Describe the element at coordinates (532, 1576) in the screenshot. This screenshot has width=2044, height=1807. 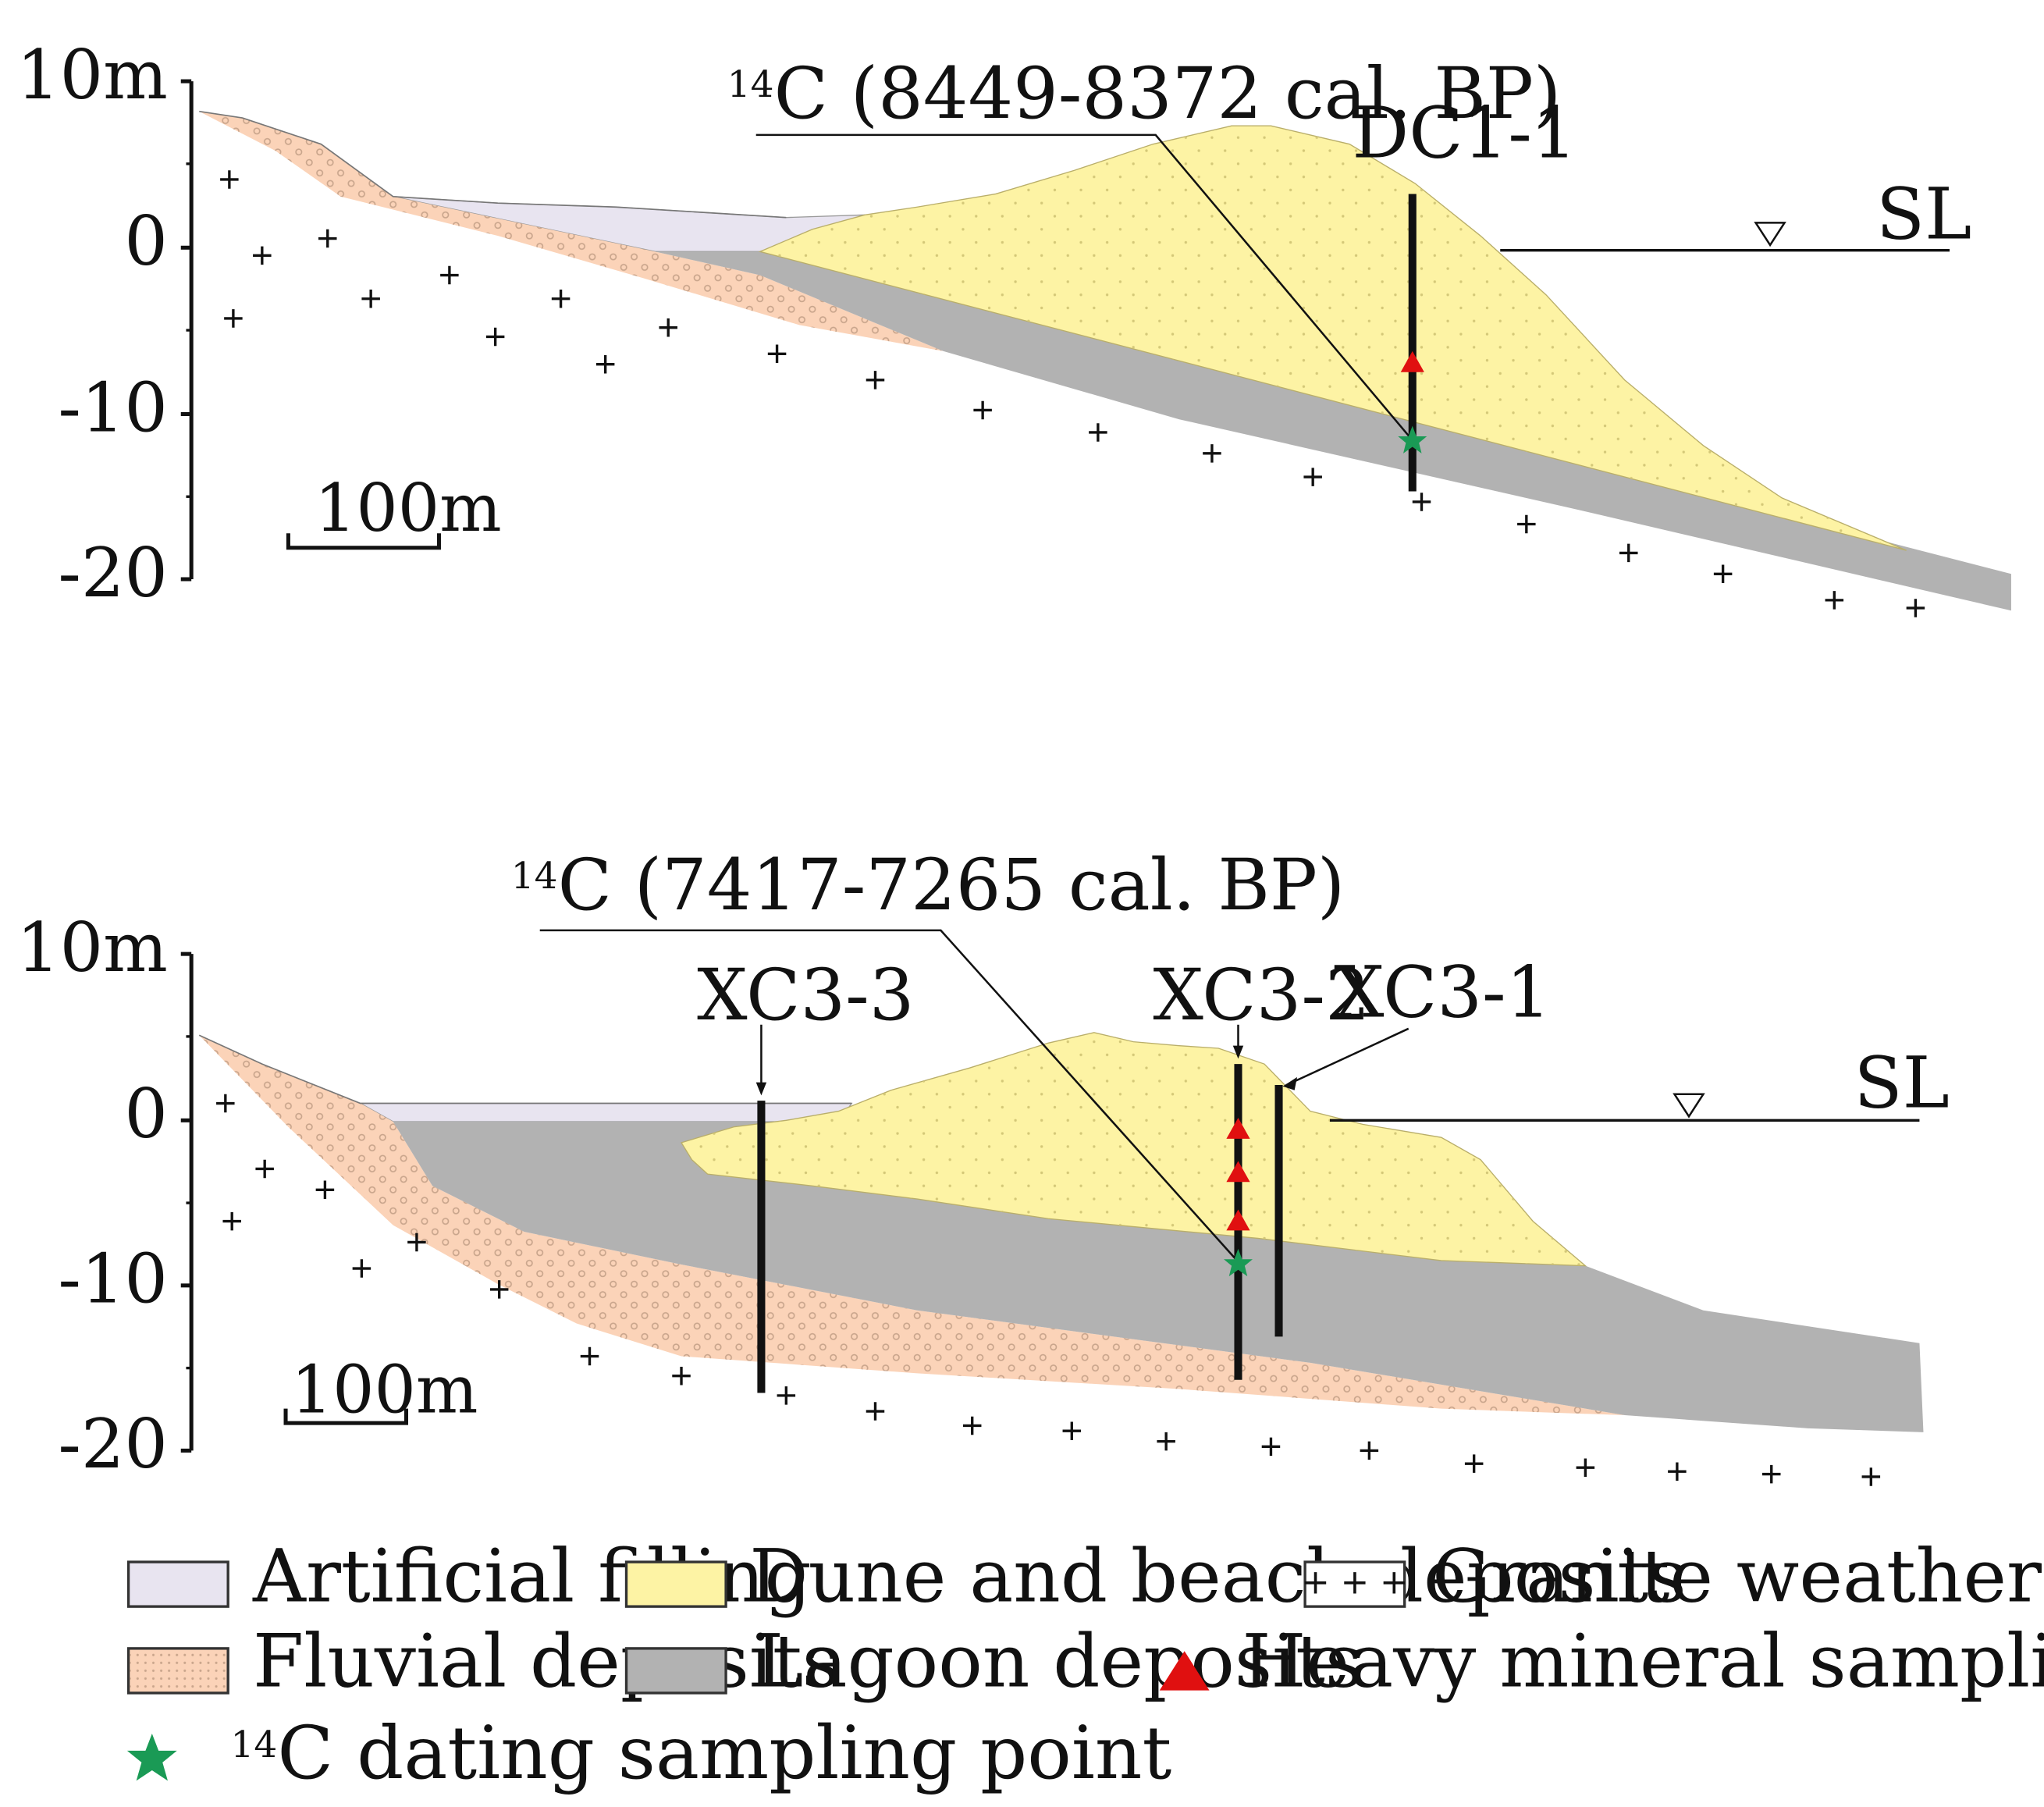
I see `legend-label-artificial-filling: Artificial filling` at that location.